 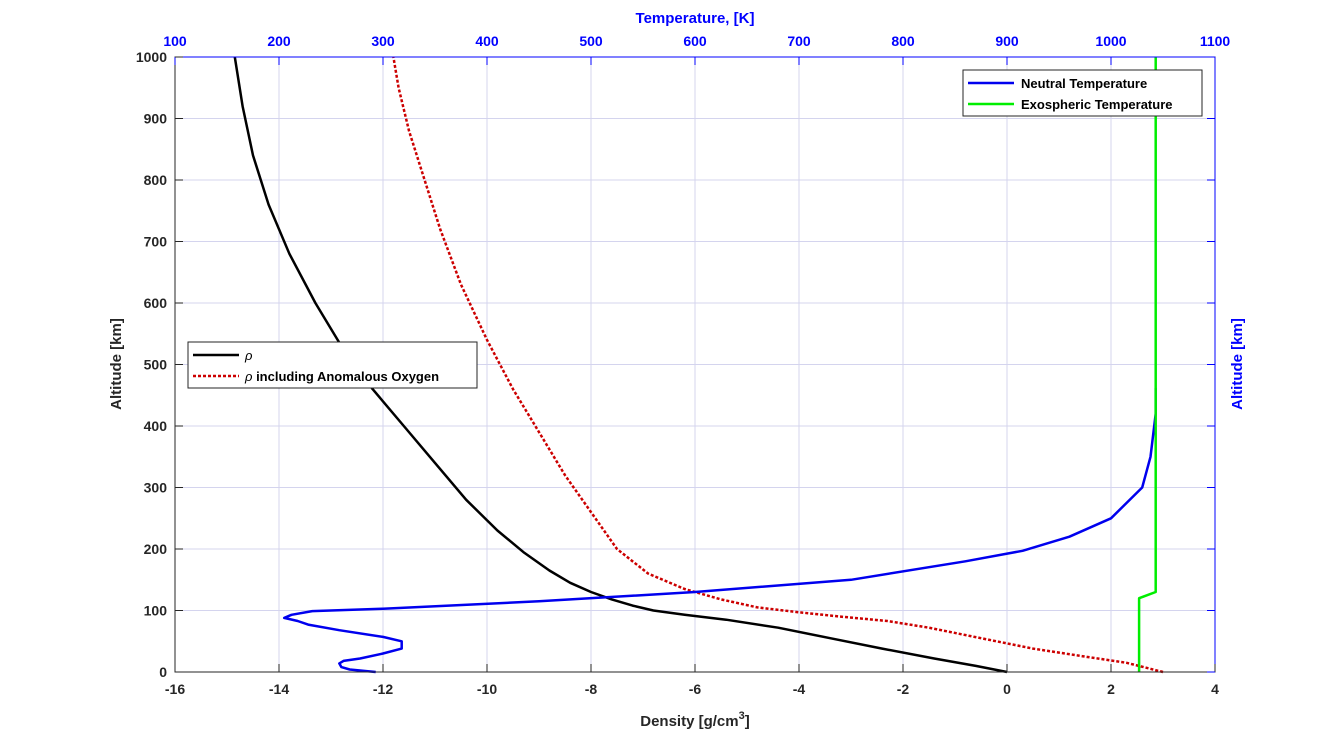 I want to click on y-tick-label-left: 1000, so click(x=151, y=57).